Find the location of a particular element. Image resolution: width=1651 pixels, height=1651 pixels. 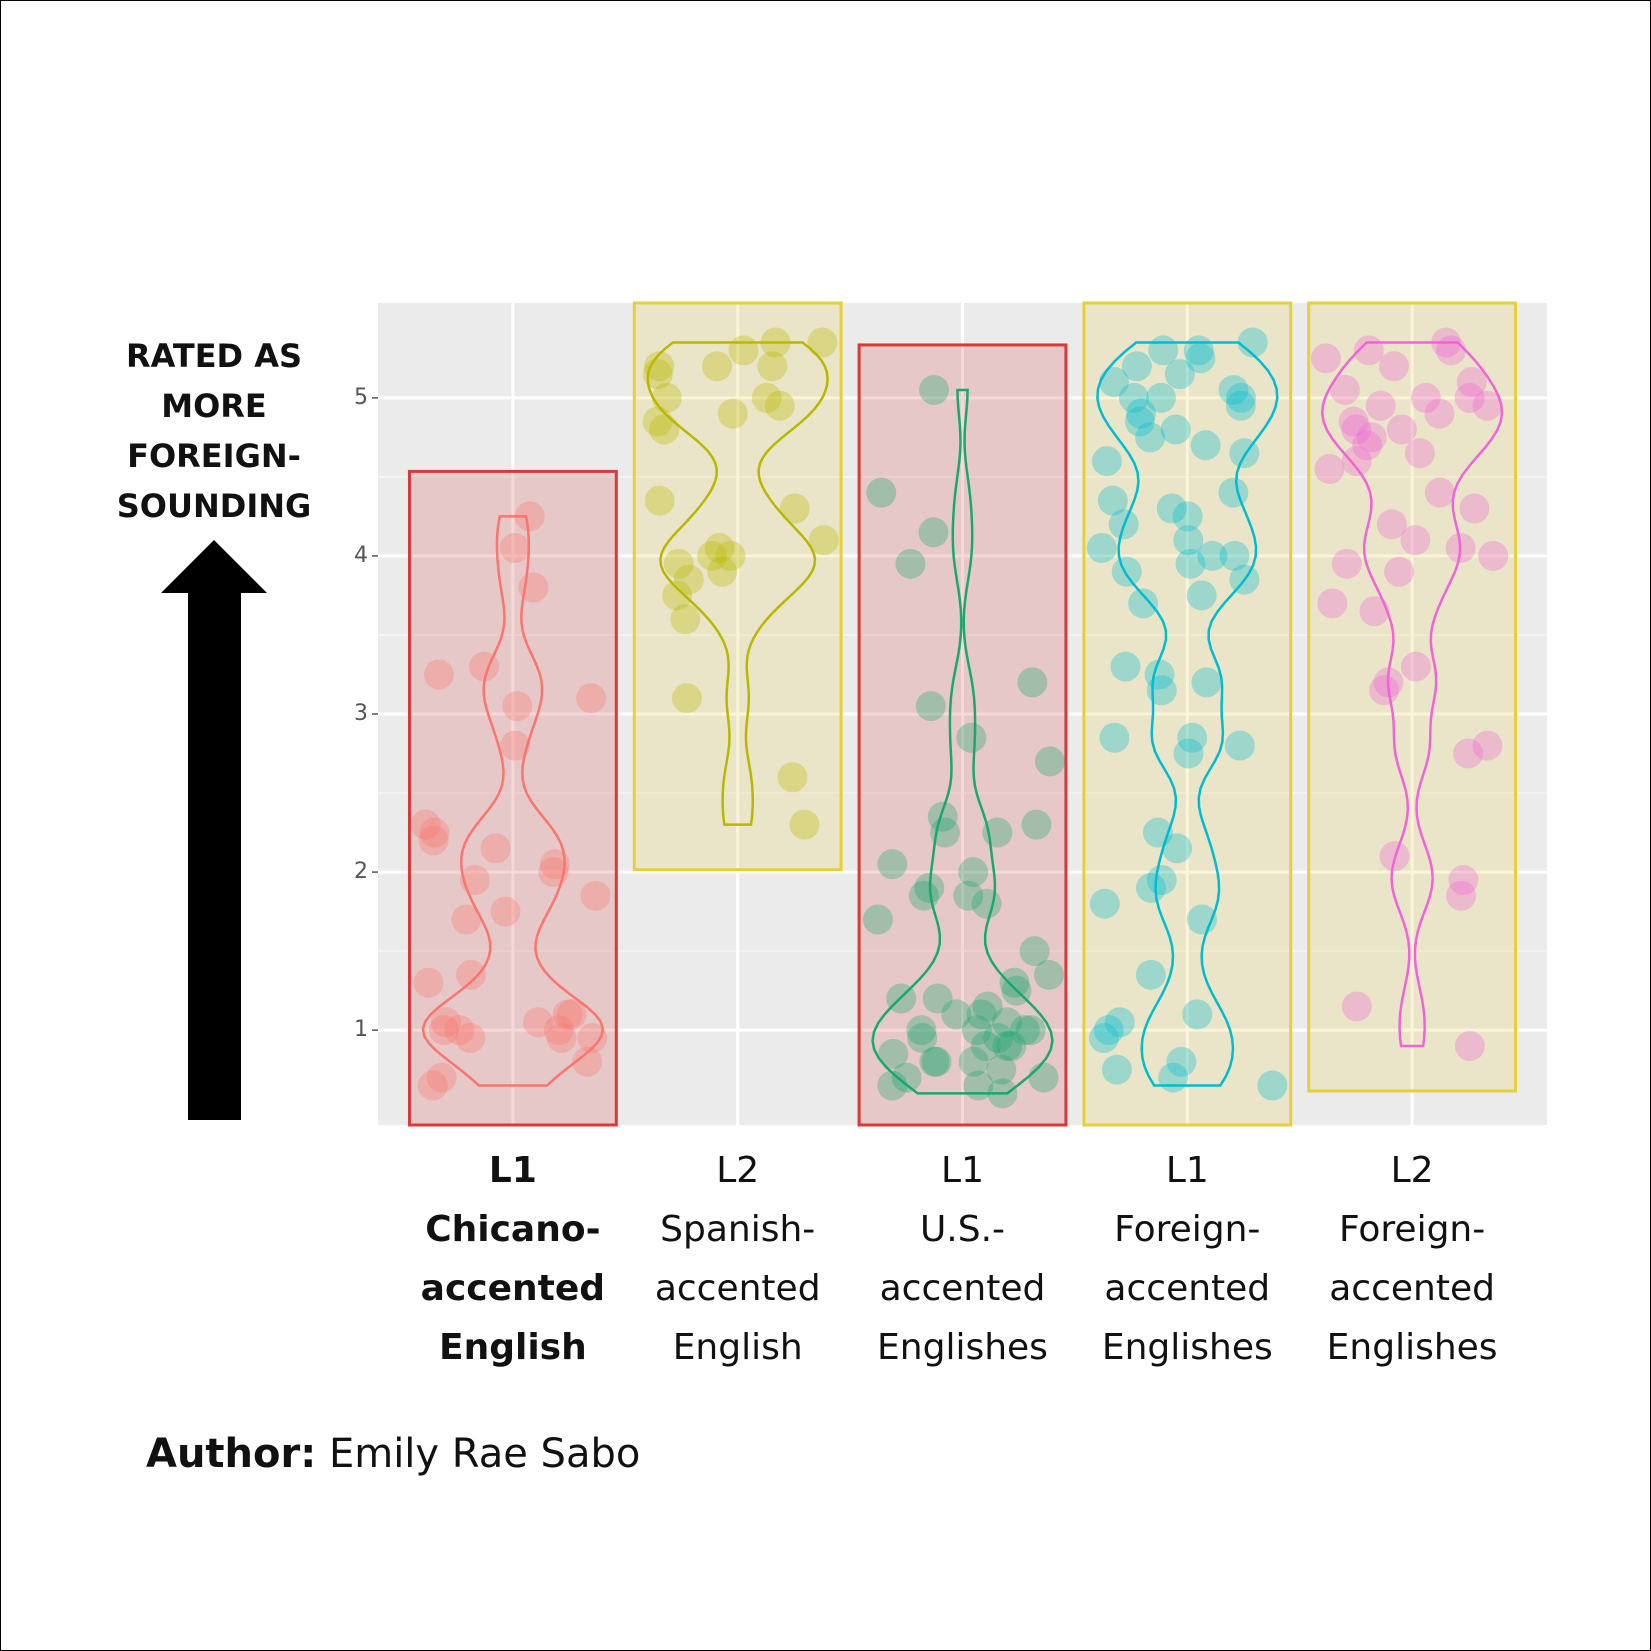

y-tick-label: 1 is located at coordinates (361, 1029).